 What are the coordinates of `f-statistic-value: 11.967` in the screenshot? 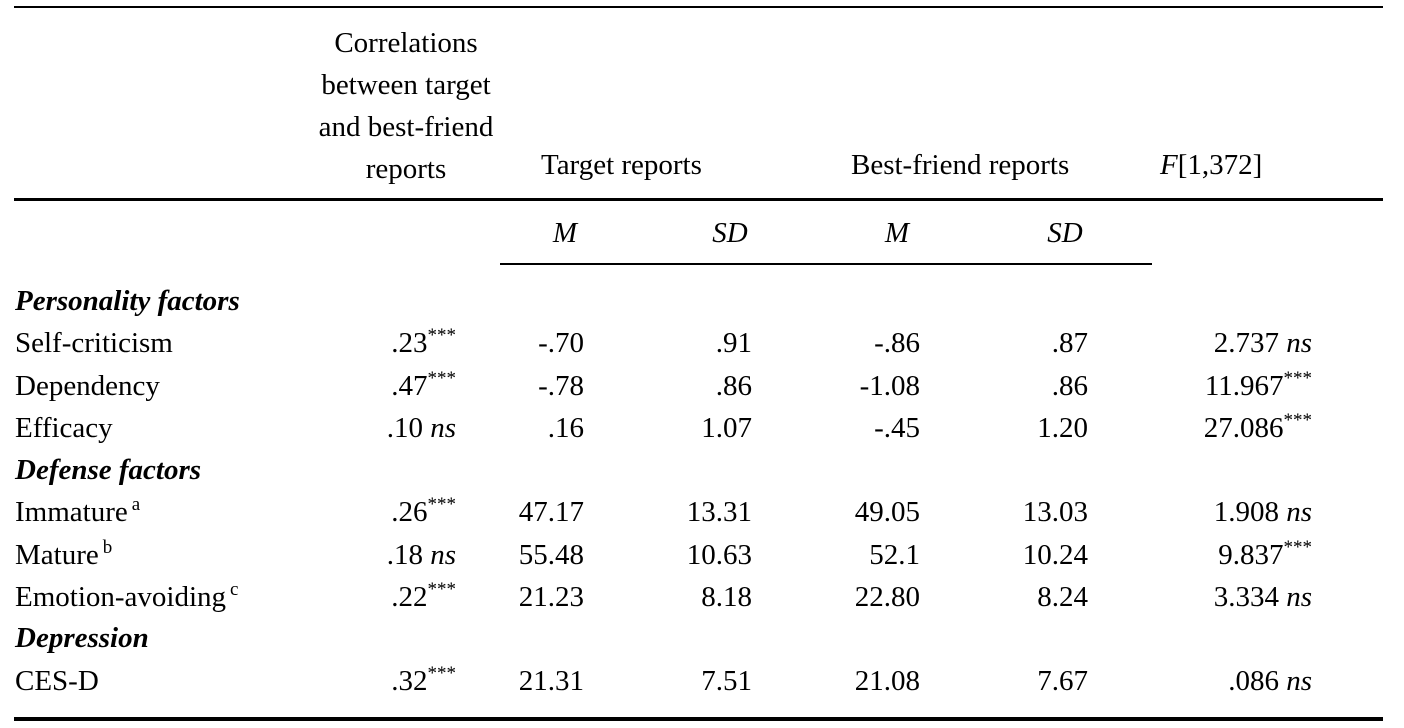 It's located at (1244, 386).